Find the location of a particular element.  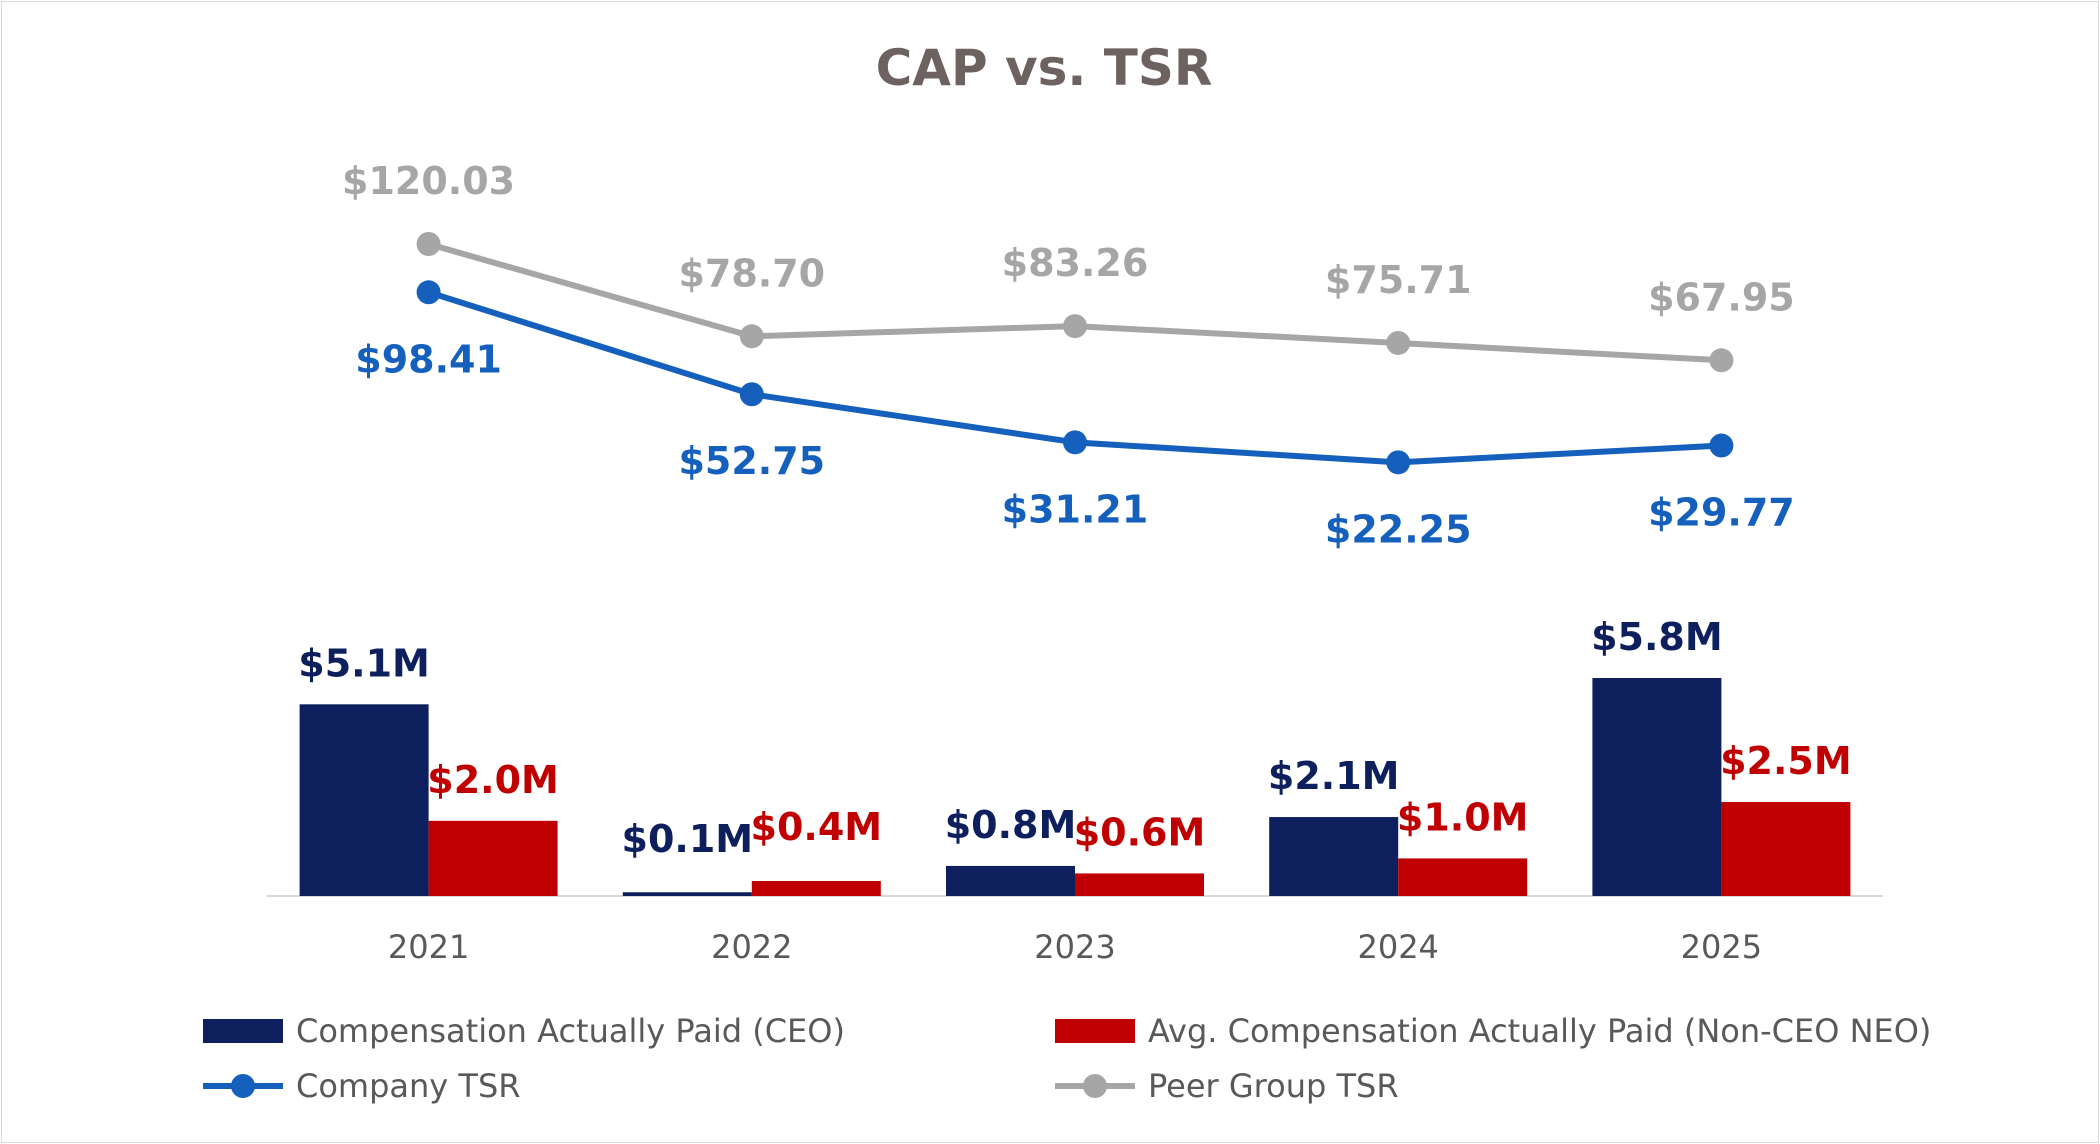

x-tick-2025: 2025 is located at coordinates (1721, 947).